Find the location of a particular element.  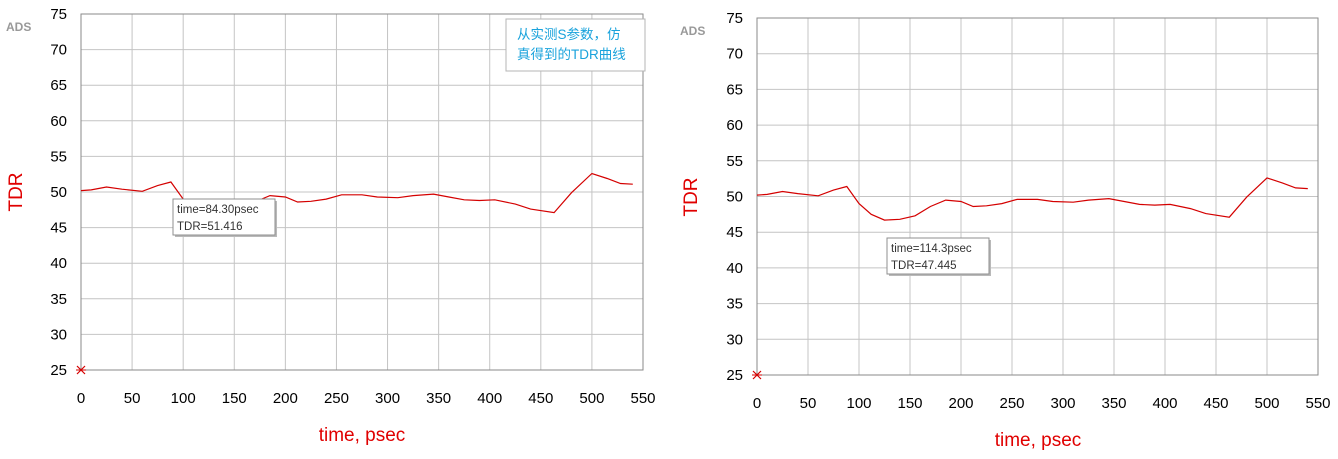

marker-readout-value: TDR=47.445 is located at coordinates (924, 266).